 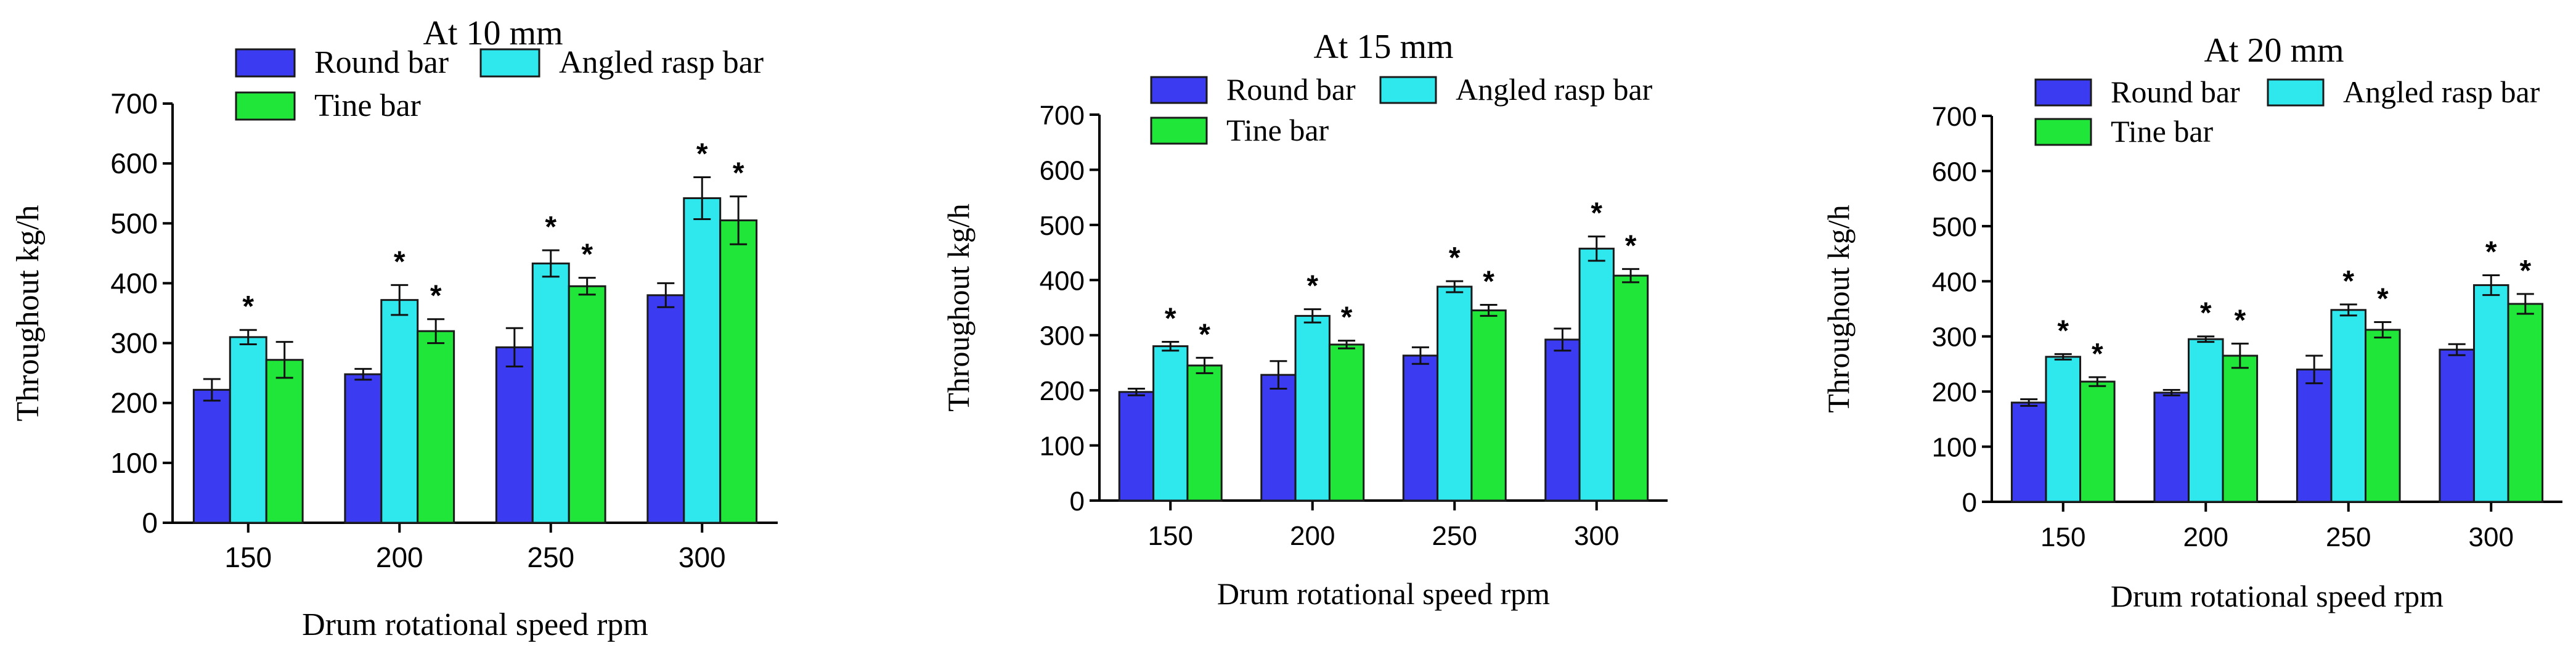 What do you see at coordinates (1970, 503) in the screenshot?
I see `y-tick-label: 0` at bounding box center [1970, 503].